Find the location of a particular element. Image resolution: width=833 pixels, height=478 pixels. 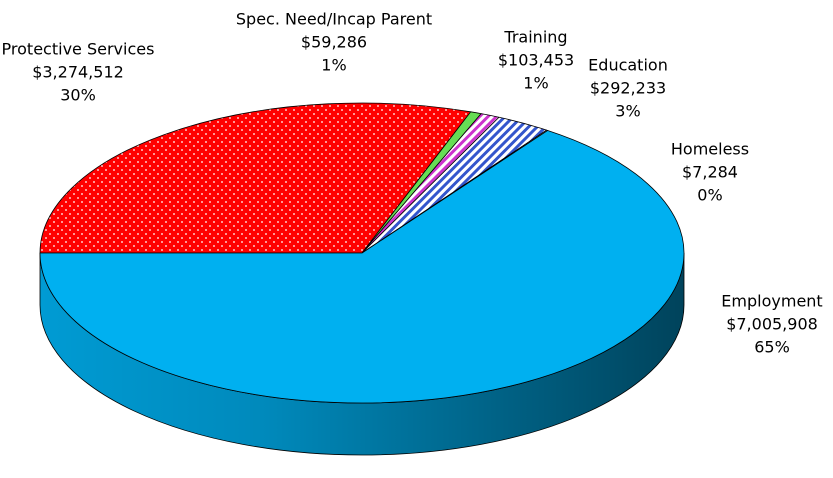

slice-label: Homeless is located at coordinates (710, 149).